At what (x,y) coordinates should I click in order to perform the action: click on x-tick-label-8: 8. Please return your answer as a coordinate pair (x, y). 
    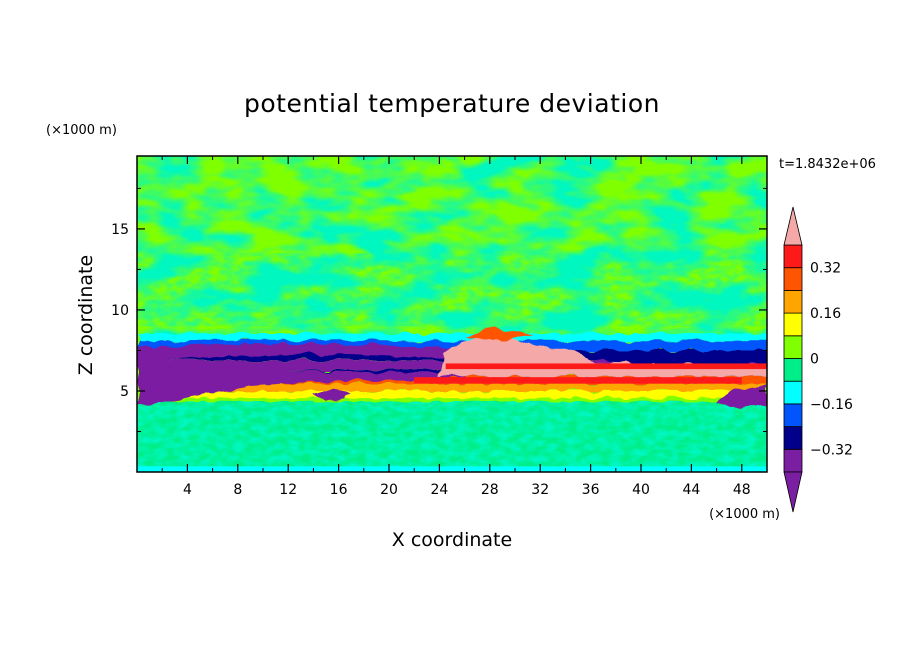
    Looking at the image, I should click on (237, 490).